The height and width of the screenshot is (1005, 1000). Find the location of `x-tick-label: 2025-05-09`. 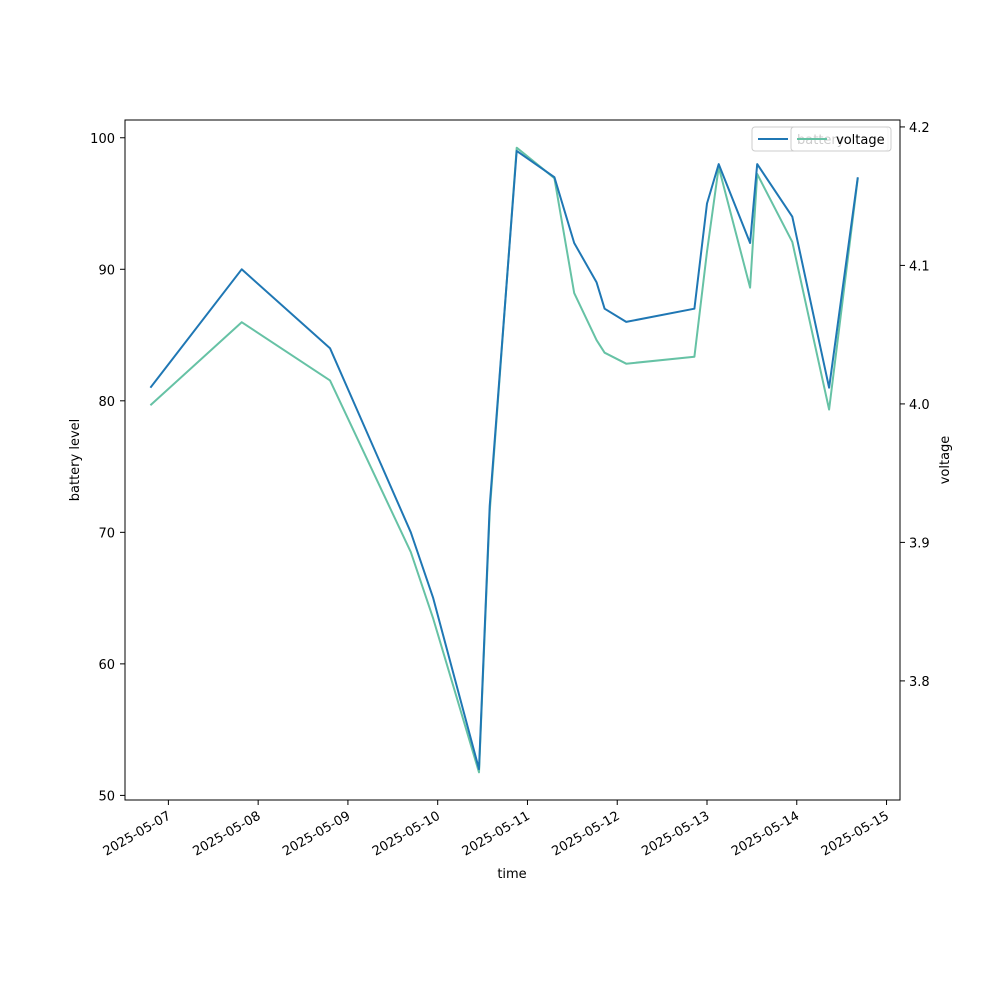

x-tick-label: 2025-05-09 is located at coordinates (316, 834).